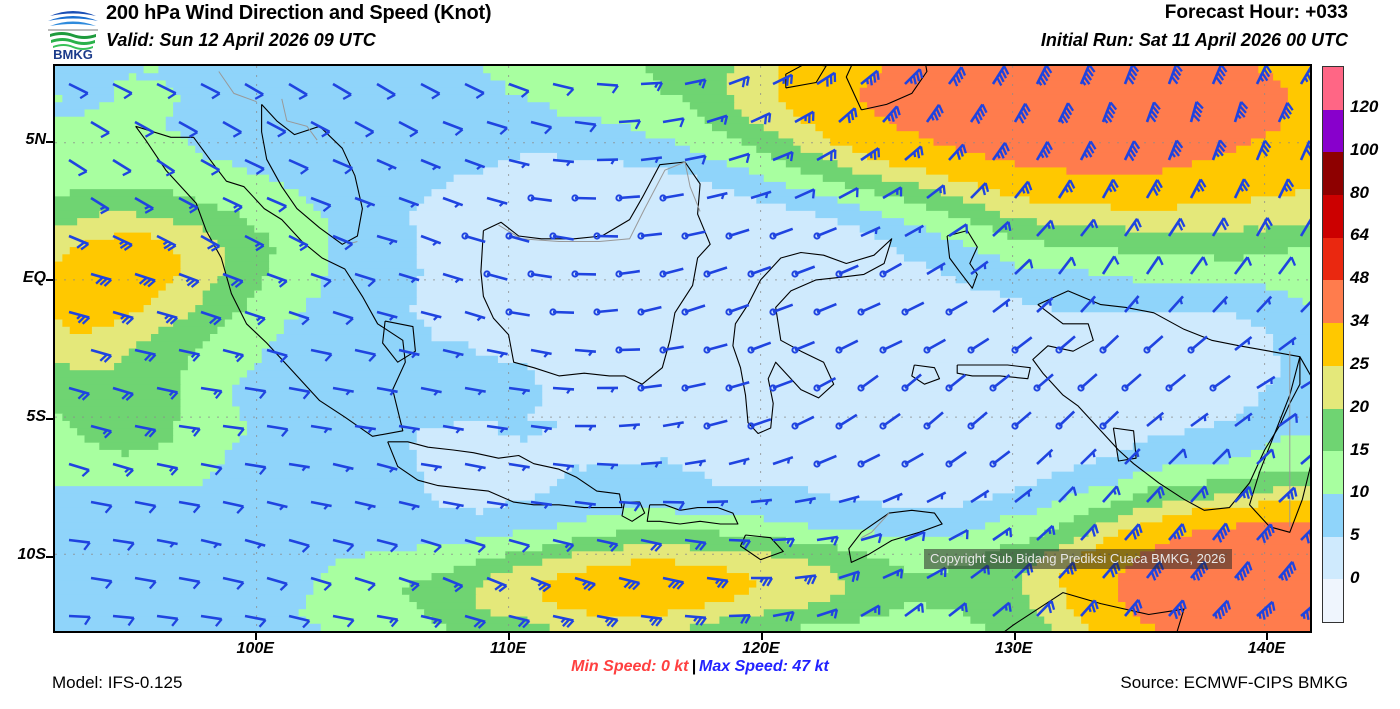  What do you see at coordinates (73, 33) in the screenshot?
I see `bmkg-logo: BMKG` at bounding box center [73, 33].